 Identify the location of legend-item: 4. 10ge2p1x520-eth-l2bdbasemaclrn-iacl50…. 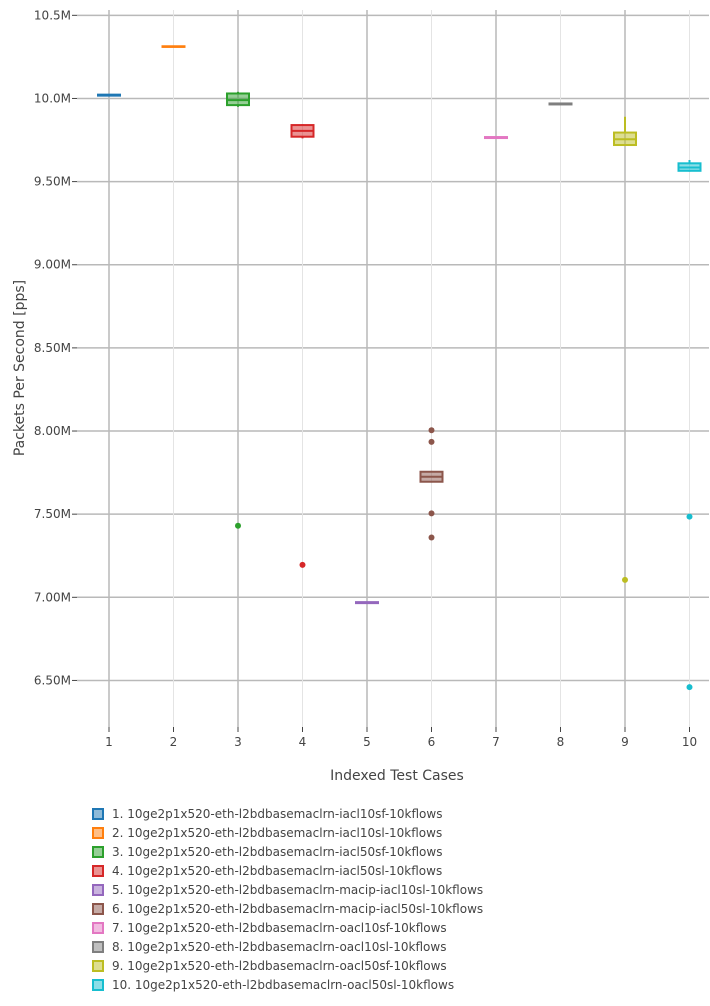
(287, 870).